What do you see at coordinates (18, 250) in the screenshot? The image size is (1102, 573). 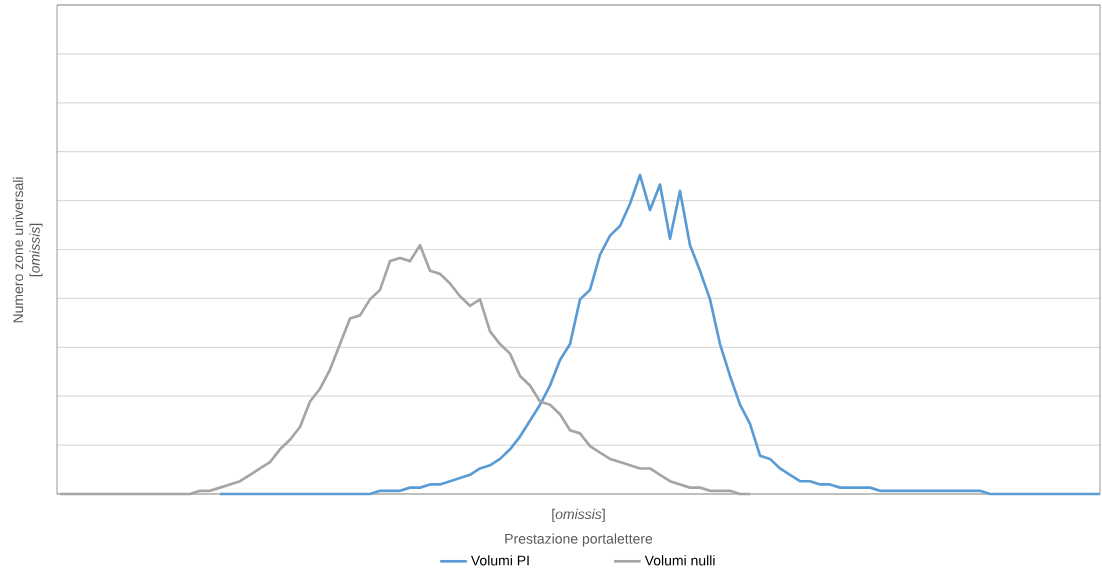 I see `y-axis-title: Numero zone universali` at bounding box center [18, 250].